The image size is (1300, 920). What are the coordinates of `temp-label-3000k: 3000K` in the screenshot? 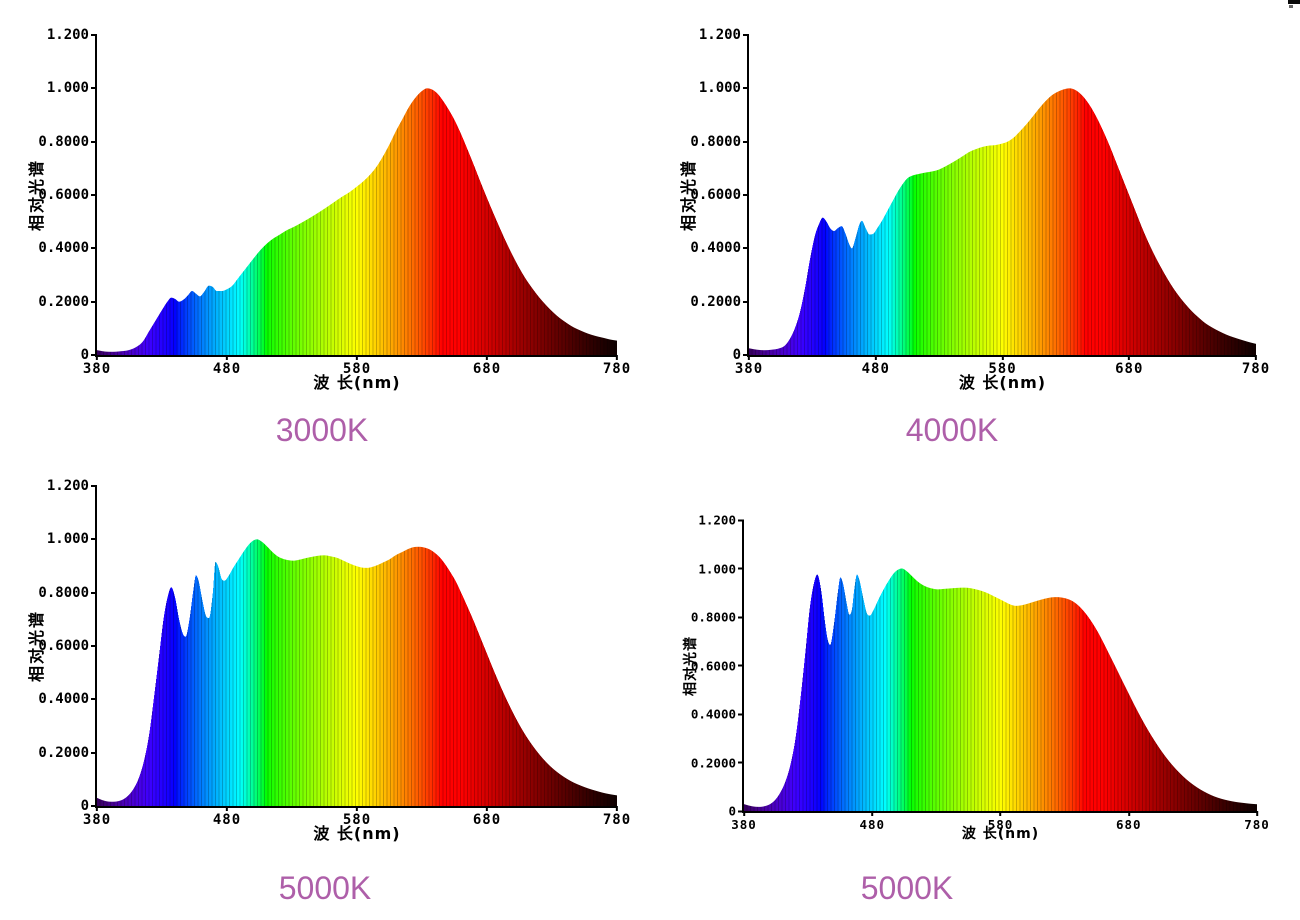 It's located at (322, 430).